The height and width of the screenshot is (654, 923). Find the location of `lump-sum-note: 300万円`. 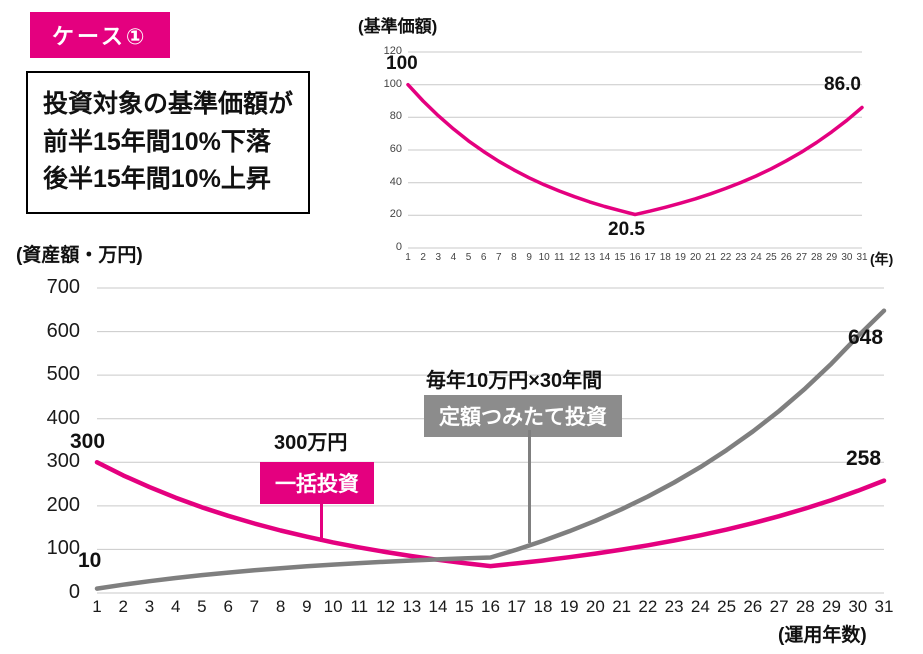

lump-sum-note: 300万円 is located at coordinates (311, 443).